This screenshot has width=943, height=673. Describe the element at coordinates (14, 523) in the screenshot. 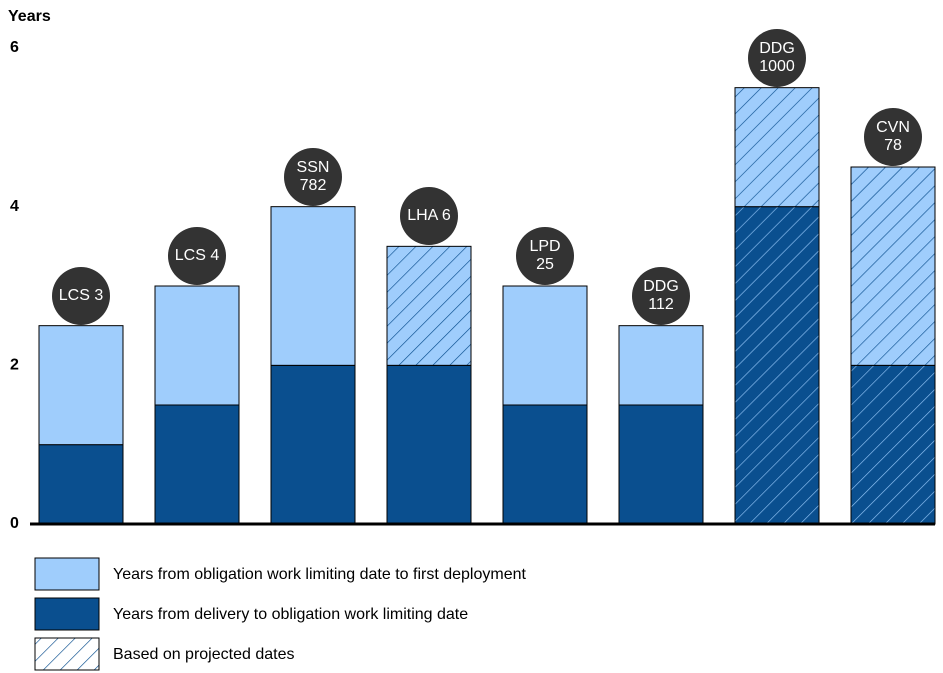

I see `y-tick-label: 0` at that location.